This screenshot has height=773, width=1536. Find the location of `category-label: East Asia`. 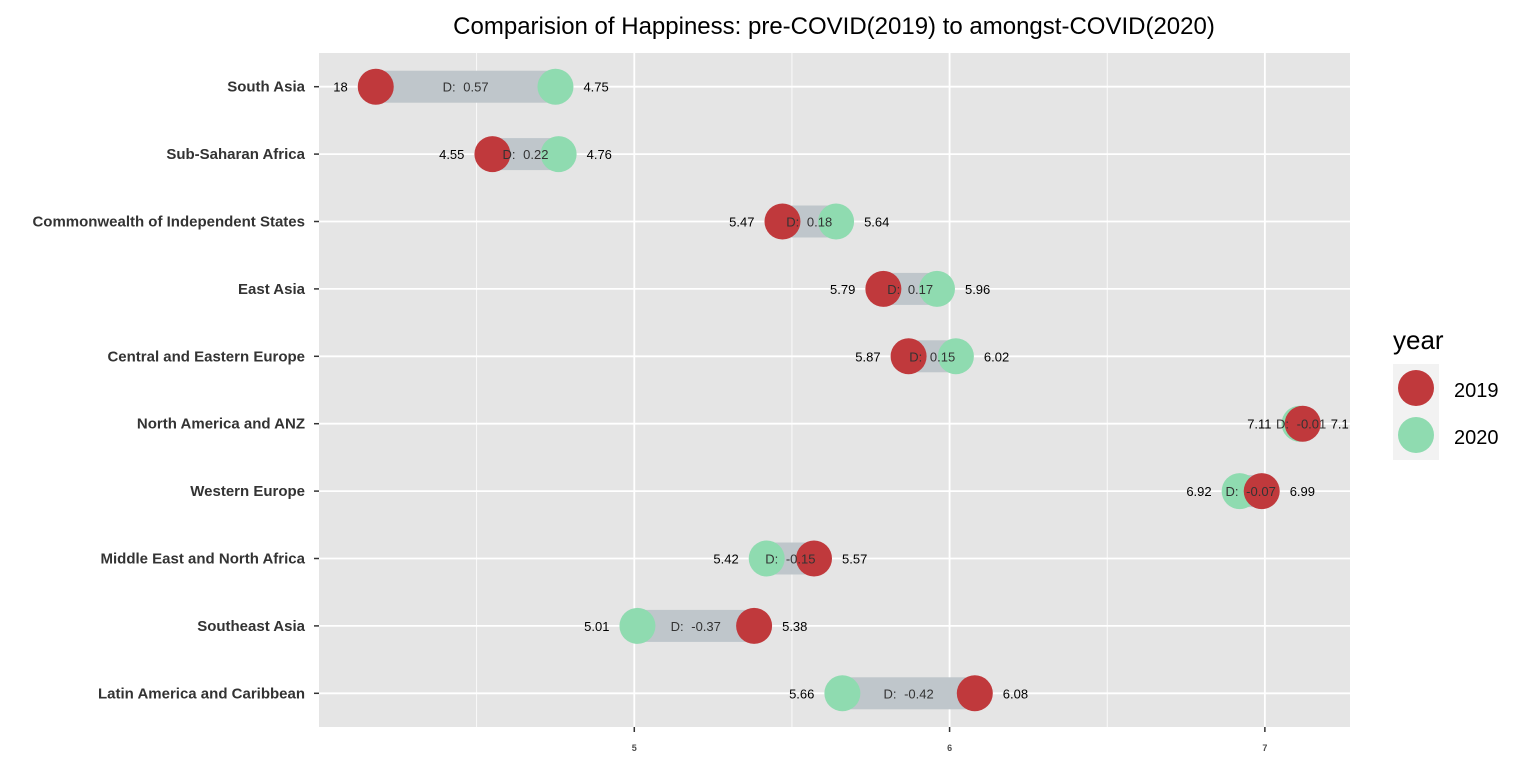

category-label: East Asia is located at coordinates (272, 289).